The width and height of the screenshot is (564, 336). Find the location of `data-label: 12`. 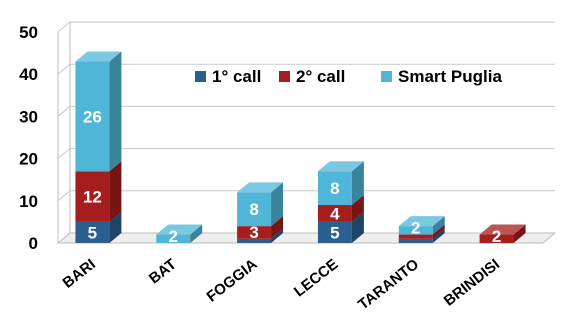

data-label: 12 is located at coordinates (92, 197).